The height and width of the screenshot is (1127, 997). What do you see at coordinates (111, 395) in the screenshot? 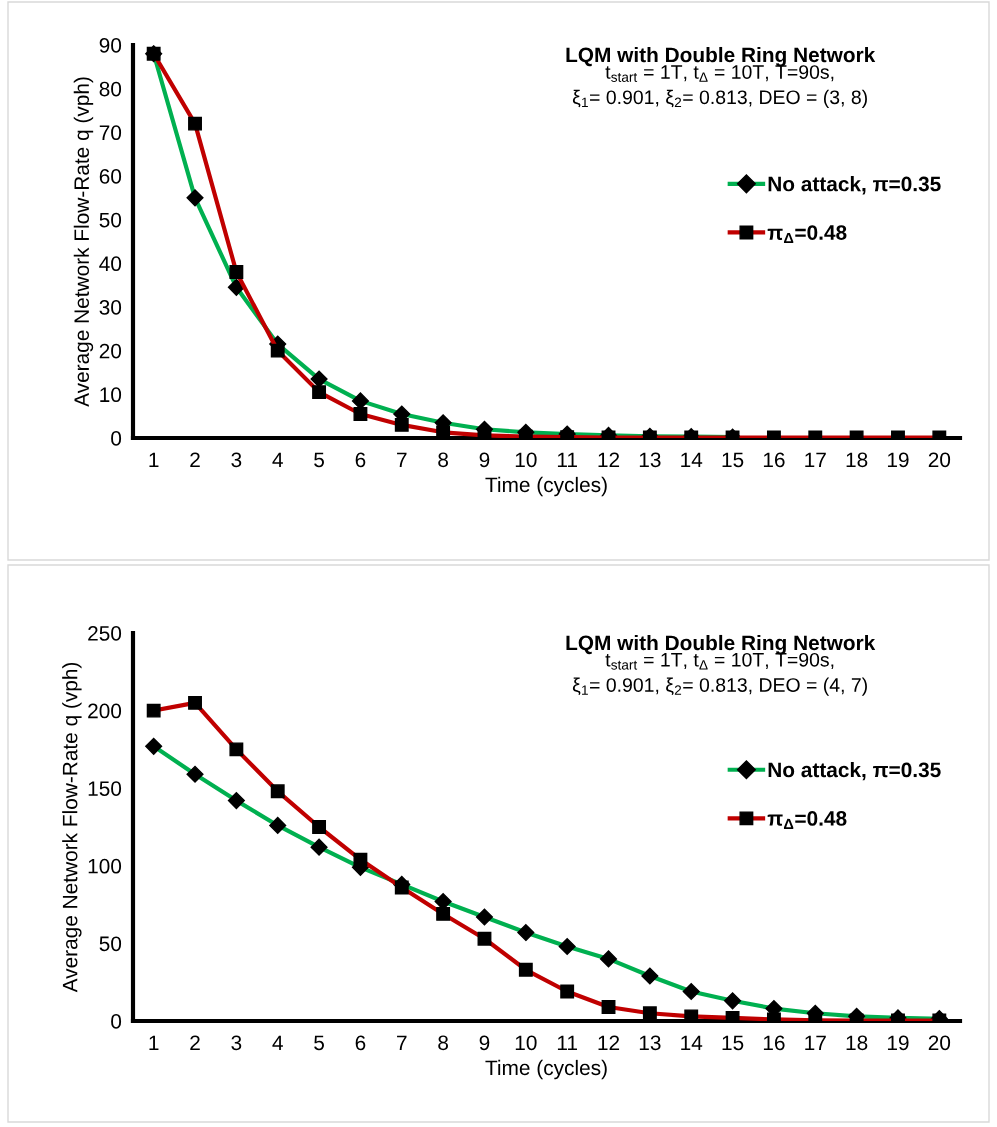
I see `y-tick-label: 10` at bounding box center [111, 395].